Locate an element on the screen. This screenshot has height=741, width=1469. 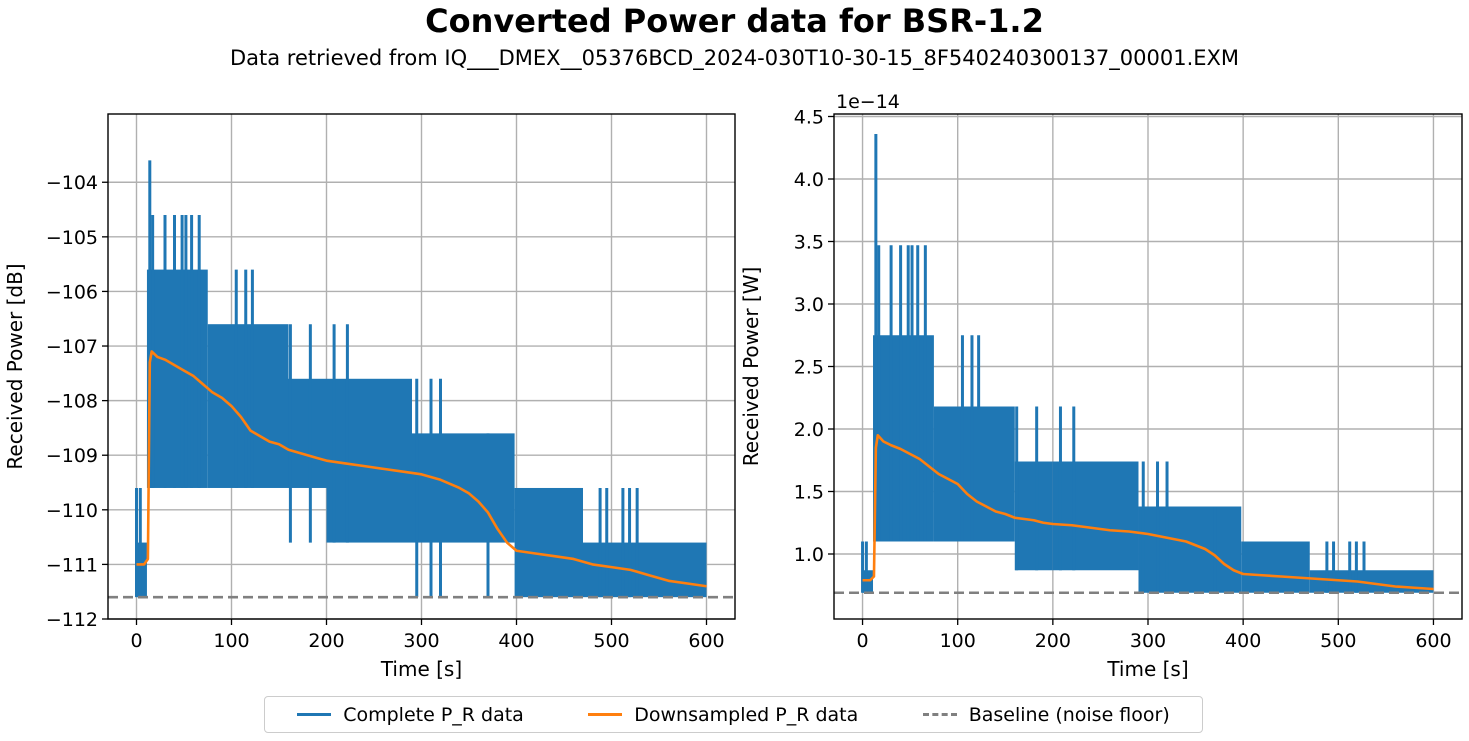
legend-swatch-downsampled is located at coordinates (605, 714).